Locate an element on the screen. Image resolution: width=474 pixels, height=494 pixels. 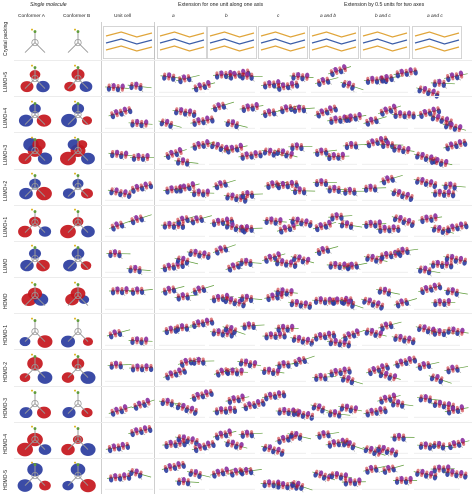
header-conformer-b: Conformer B is located at coordinates (77, 16).